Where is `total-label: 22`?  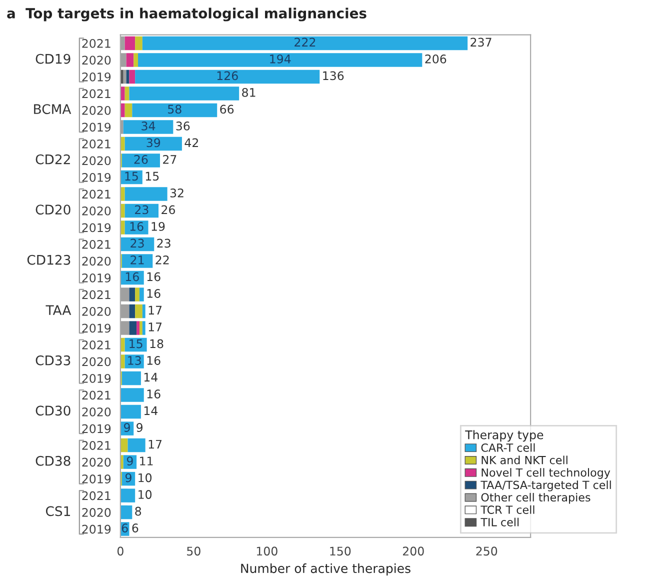 total-label: 22 is located at coordinates (162, 260).